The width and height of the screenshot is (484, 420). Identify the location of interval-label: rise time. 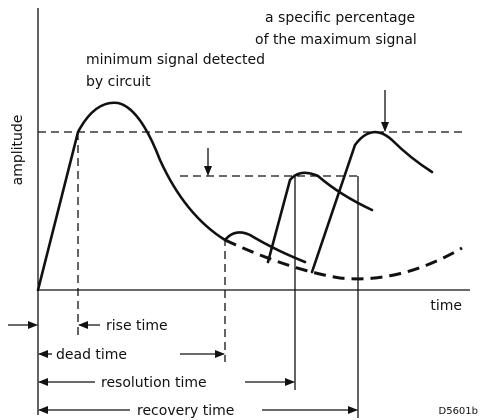
(137, 326).